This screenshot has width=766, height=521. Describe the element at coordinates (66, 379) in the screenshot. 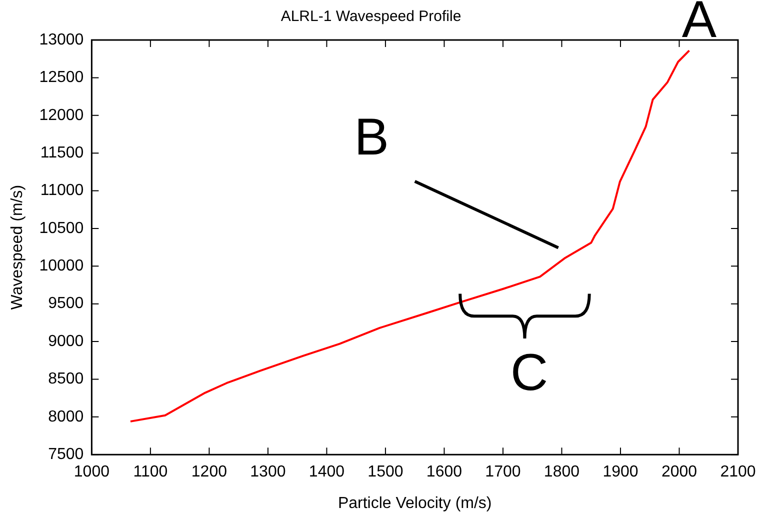

I see `y-tick-label: 8500` at that location.